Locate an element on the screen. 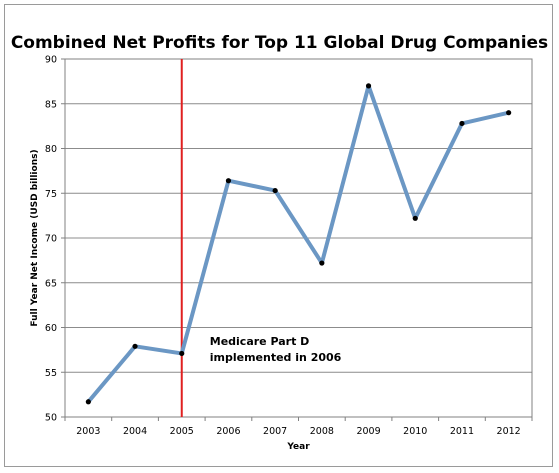 The image size is (559, 473). x-tick-label: 2009 is located at coordinates (368, 431).